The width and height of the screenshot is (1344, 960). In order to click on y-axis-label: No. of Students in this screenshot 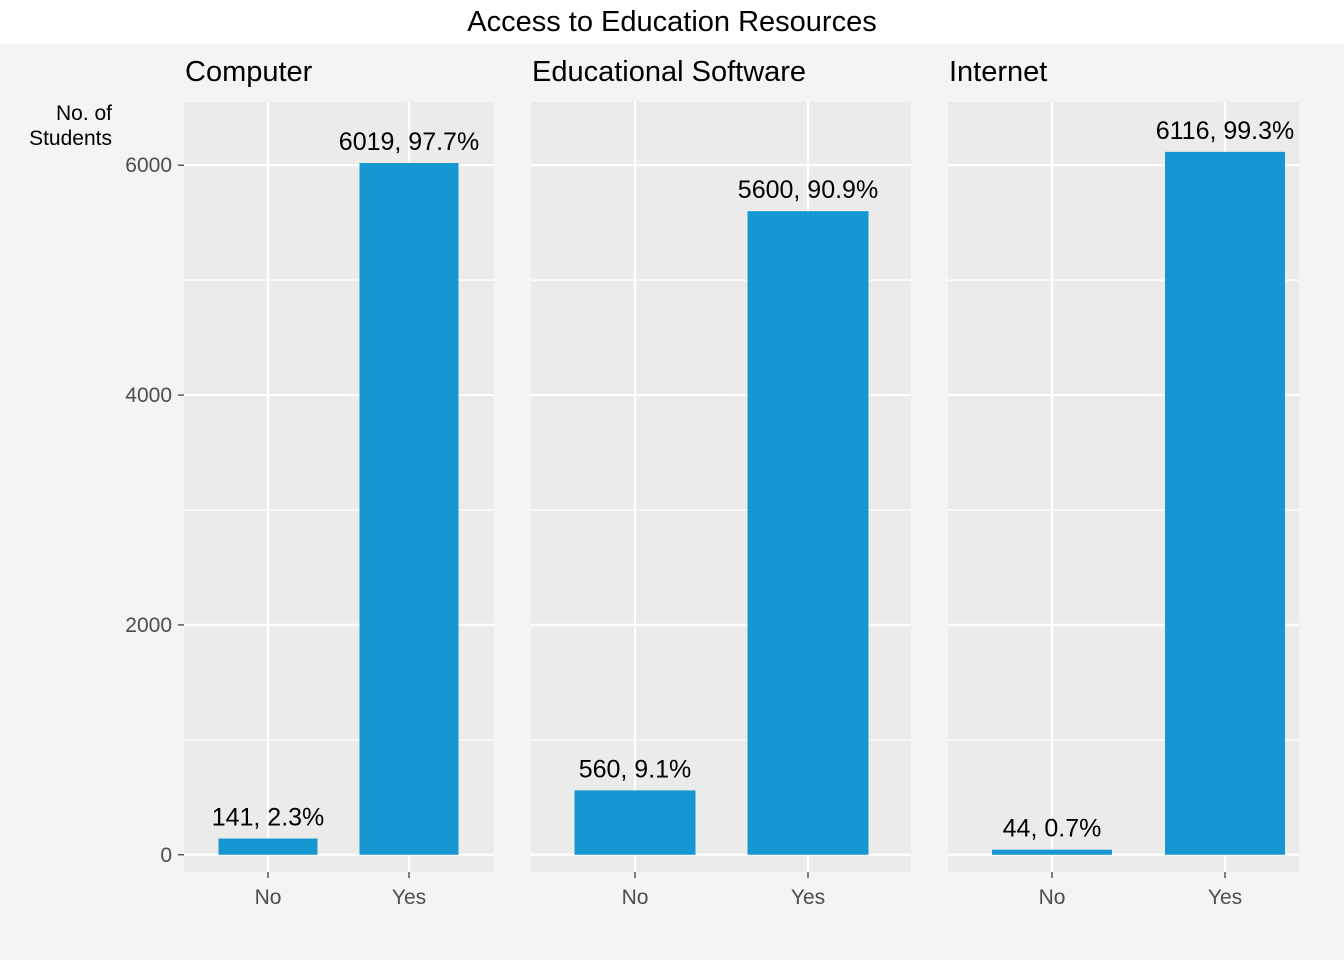, I will do `click(56, 126)`.